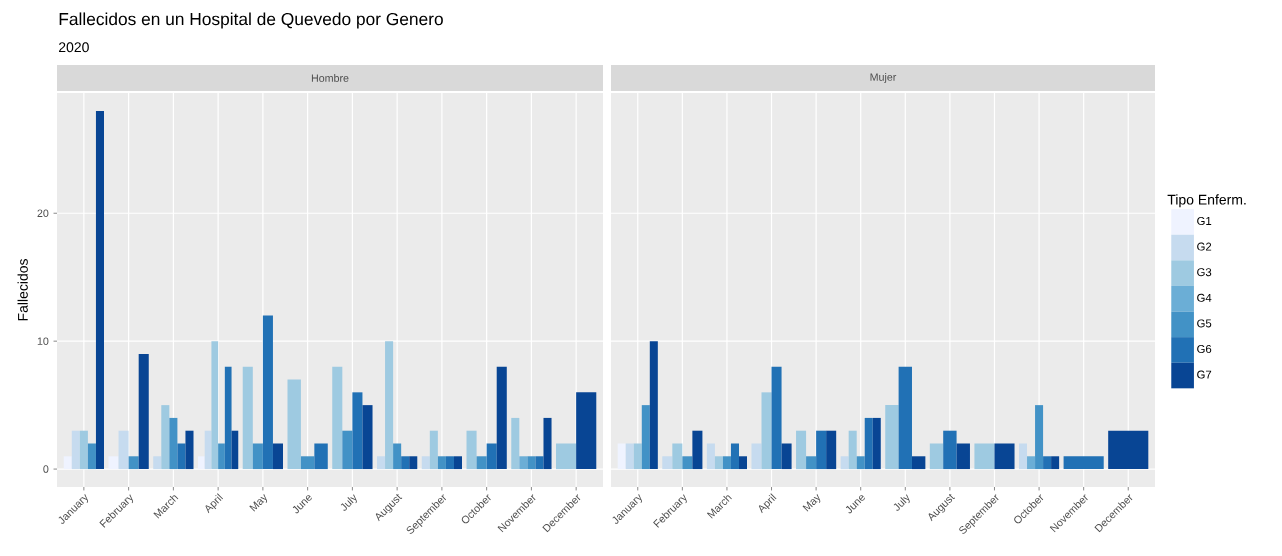  What do you see at coordinates (1204, 374) in the screenshot?
I see `legend-label: G7` at bounding box center [1204, 374].